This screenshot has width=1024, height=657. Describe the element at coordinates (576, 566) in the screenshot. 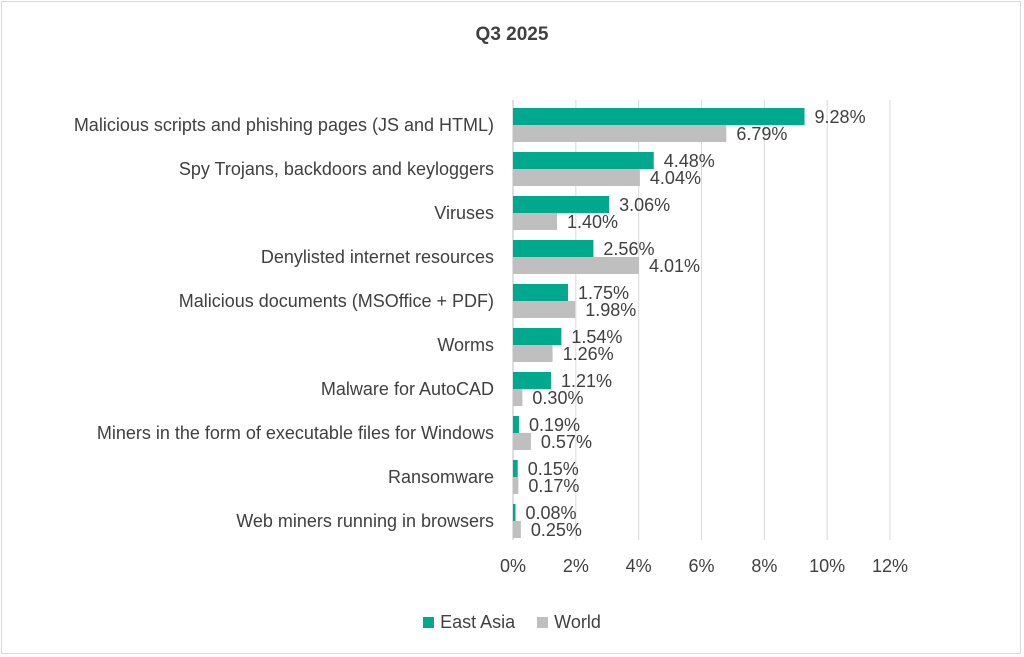

I see `x-tick-label: 2%` at that location.